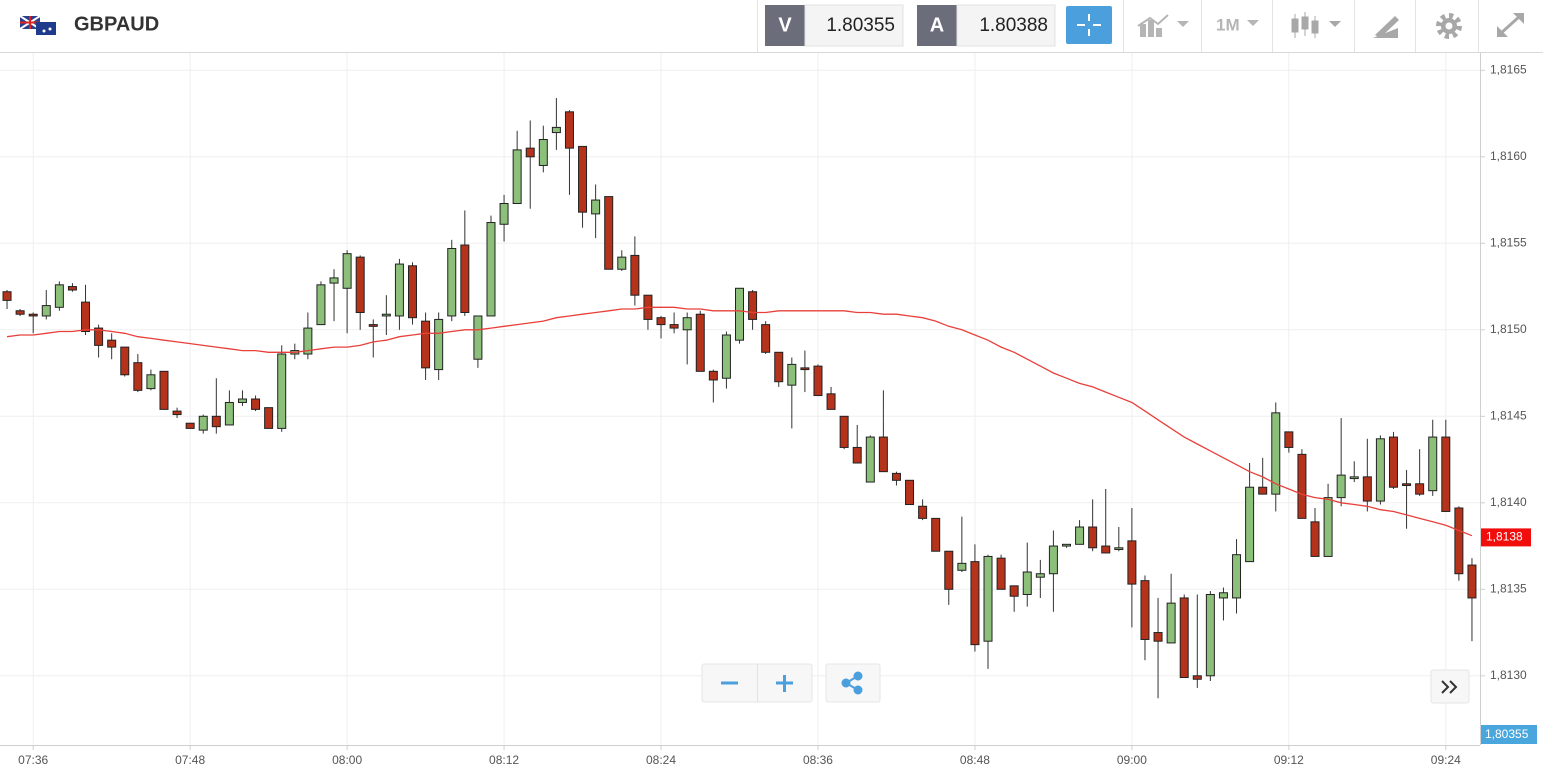 This screenshot has width=1543, height=784. Describe the element at coordinates (1508, 242) in the screenshot. I see `y-tick-label: 1,8155` at that location.